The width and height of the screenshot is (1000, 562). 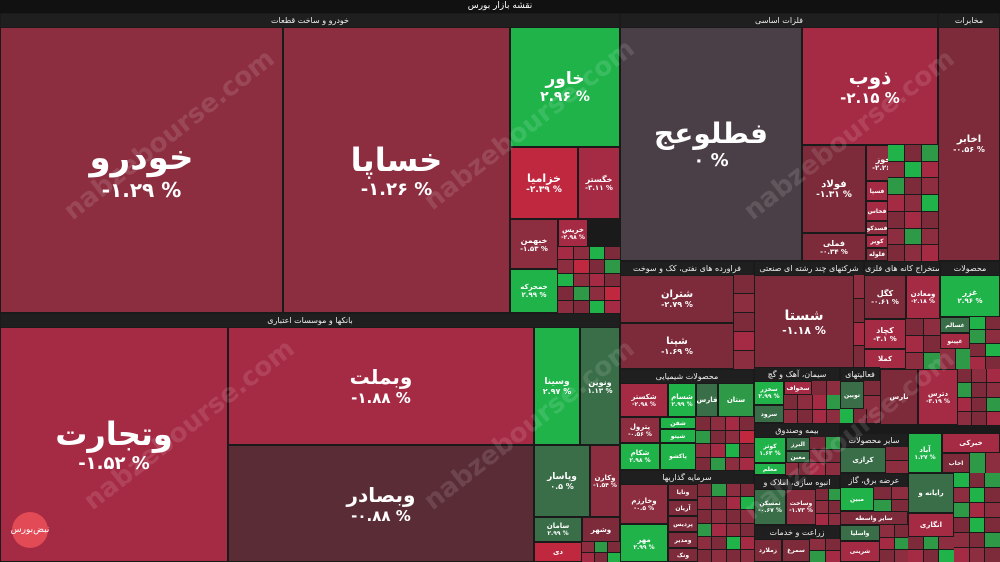 What do you see at coordinates (640, 456) in the screenshot?
I see `tile-shekam: شکام ۲.۹۸ %` at bounding box center [640, 456].